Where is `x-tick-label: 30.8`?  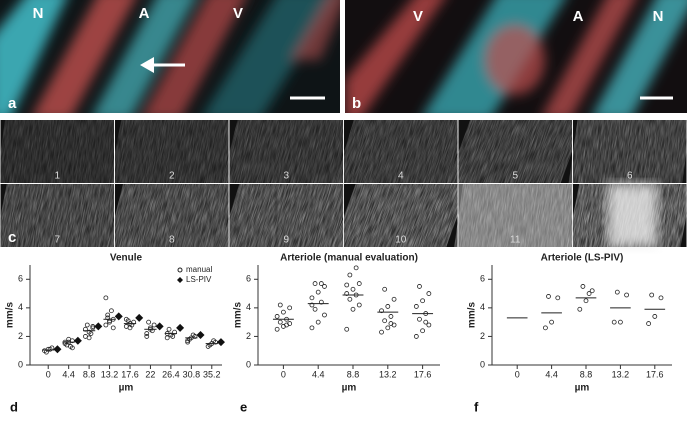 x-tick-label: 30.8 is located at coordinates (192, 374).